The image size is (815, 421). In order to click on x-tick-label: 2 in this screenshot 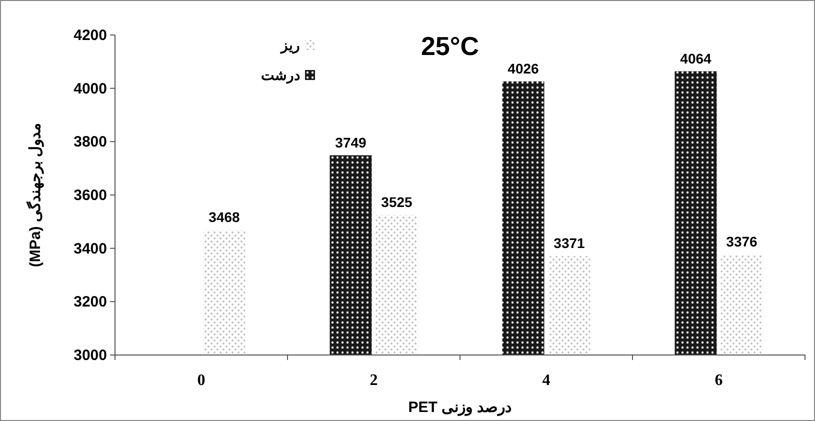, I will do `click(374, 380)`.